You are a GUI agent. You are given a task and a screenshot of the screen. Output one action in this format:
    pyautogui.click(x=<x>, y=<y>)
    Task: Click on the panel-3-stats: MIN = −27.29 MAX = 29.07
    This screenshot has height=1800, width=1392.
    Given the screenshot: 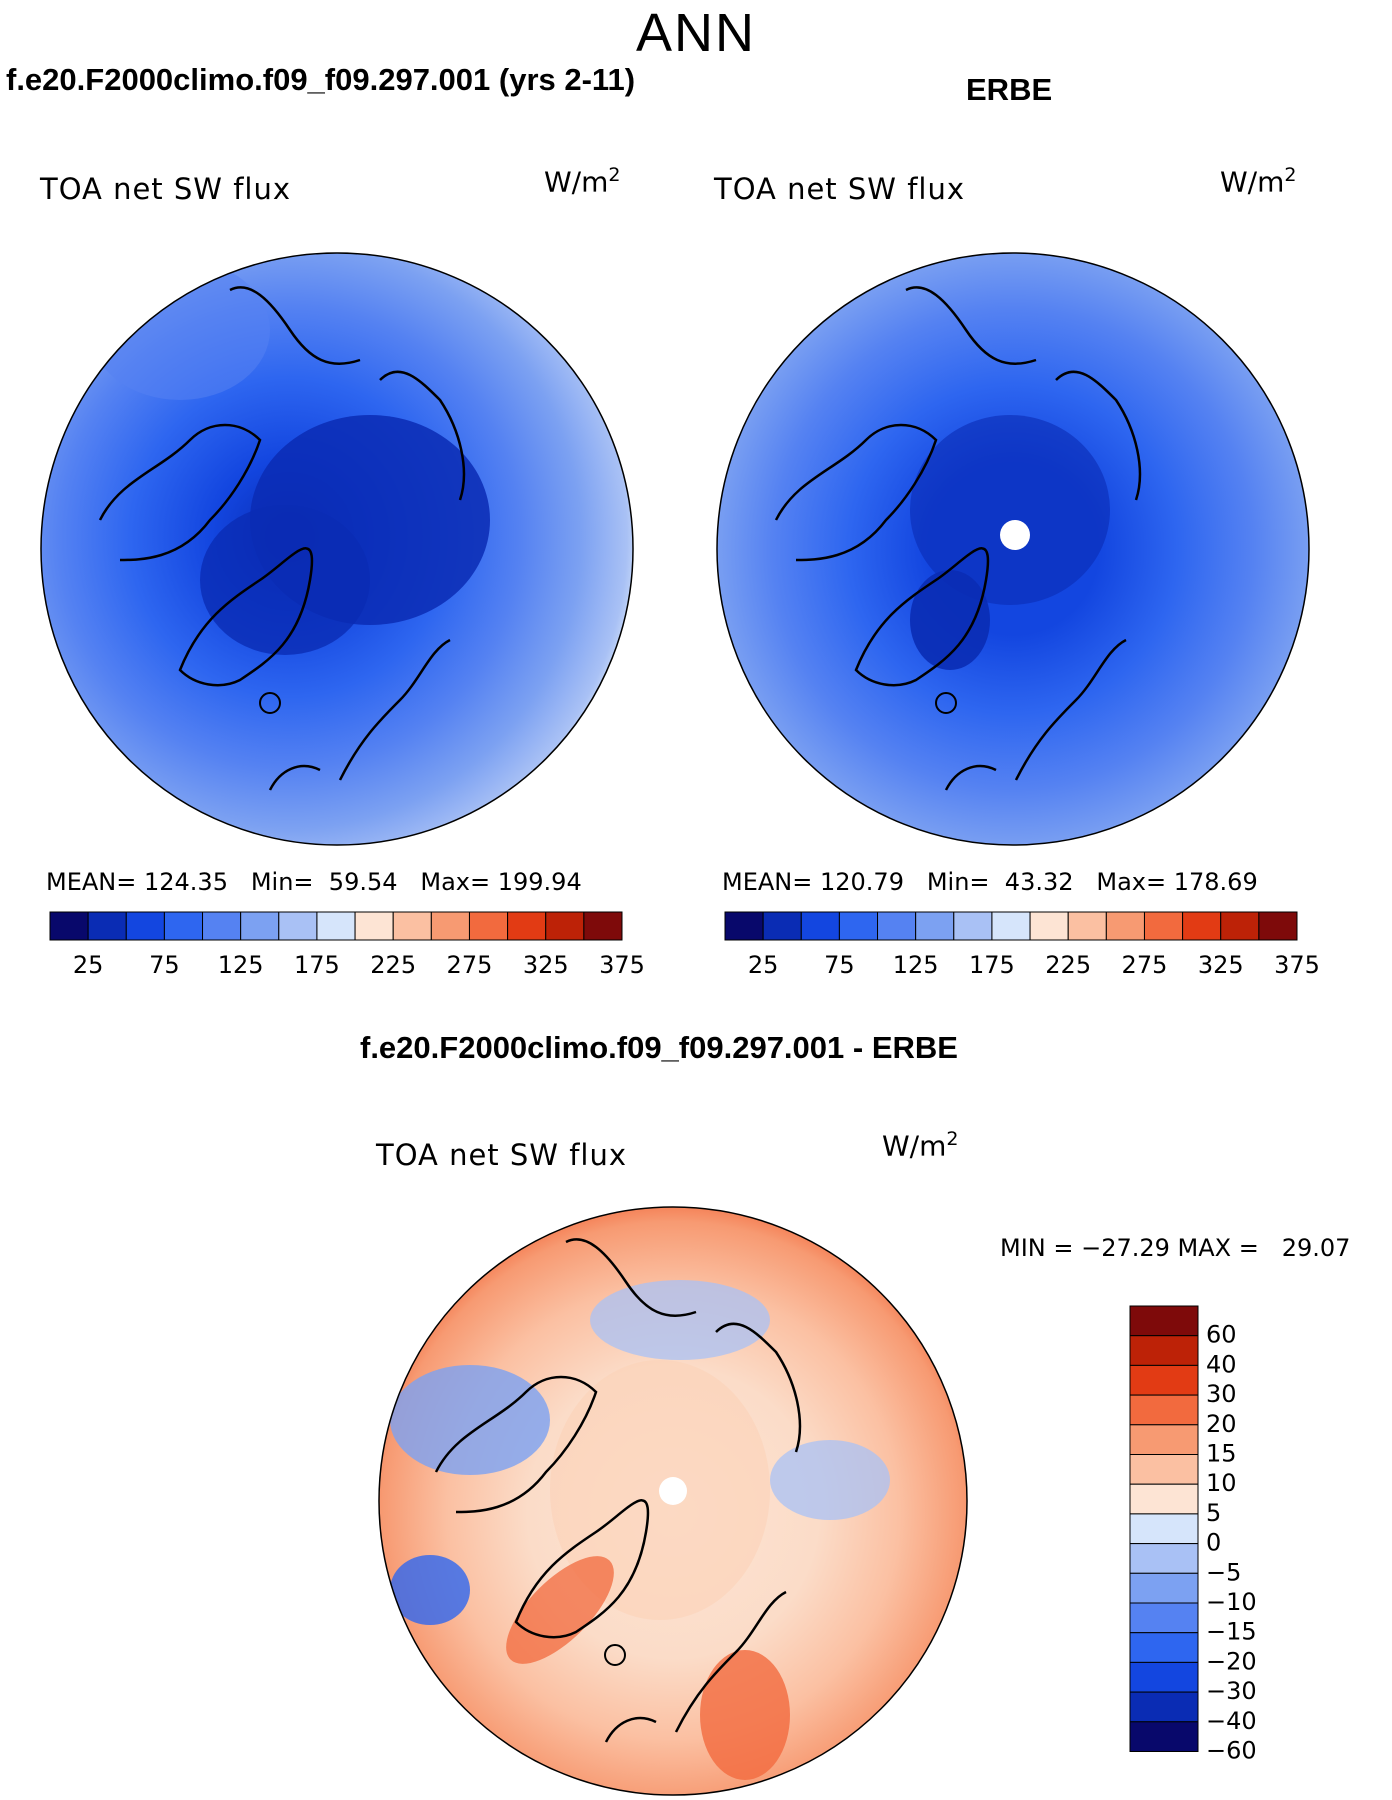 What is the action you would take?
    pyautogui.click(x=1175, y=1248)
    